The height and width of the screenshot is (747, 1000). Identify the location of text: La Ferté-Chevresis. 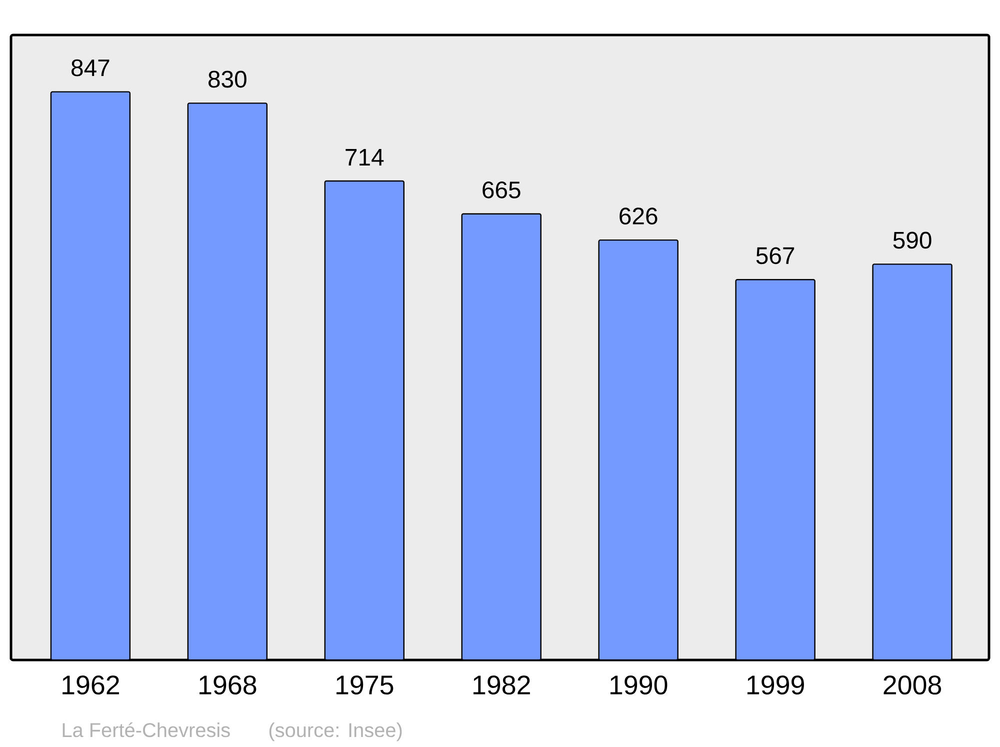
(146, 730).